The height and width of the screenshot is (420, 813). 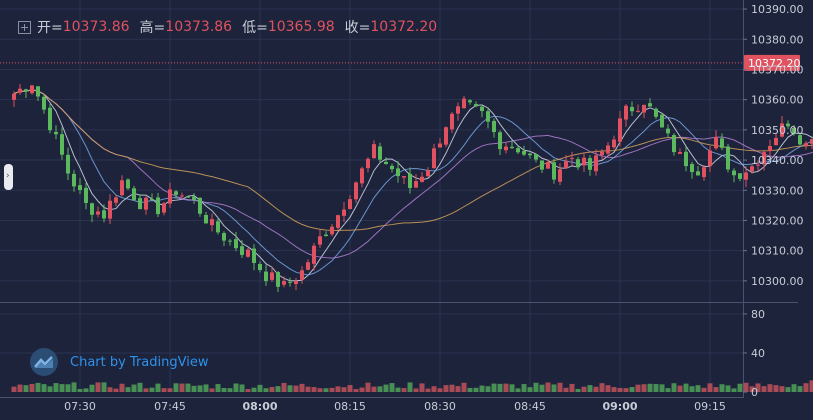 What do you see at coordinates (758, 314) in the screenshot?
I see `volume-tick-label: 80` at bounding box center [758, 314].